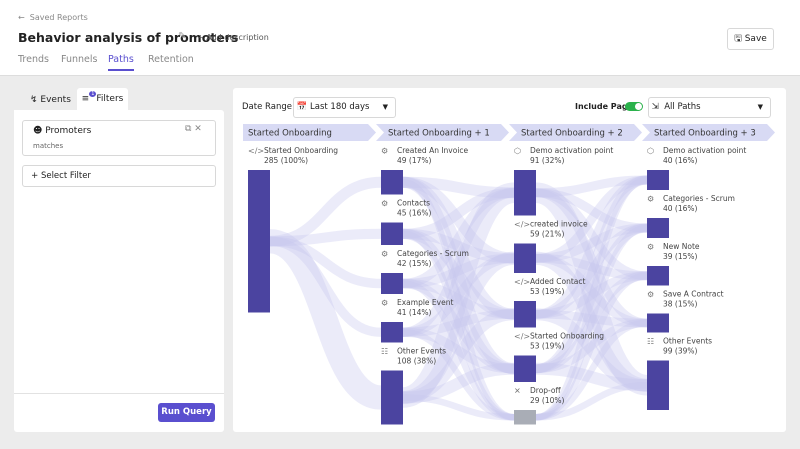  Describe the element at coordinates (119, 138) in the screenshot. I see `filter-card: ☻ Promoters matches ⧉ ✕` at that location.